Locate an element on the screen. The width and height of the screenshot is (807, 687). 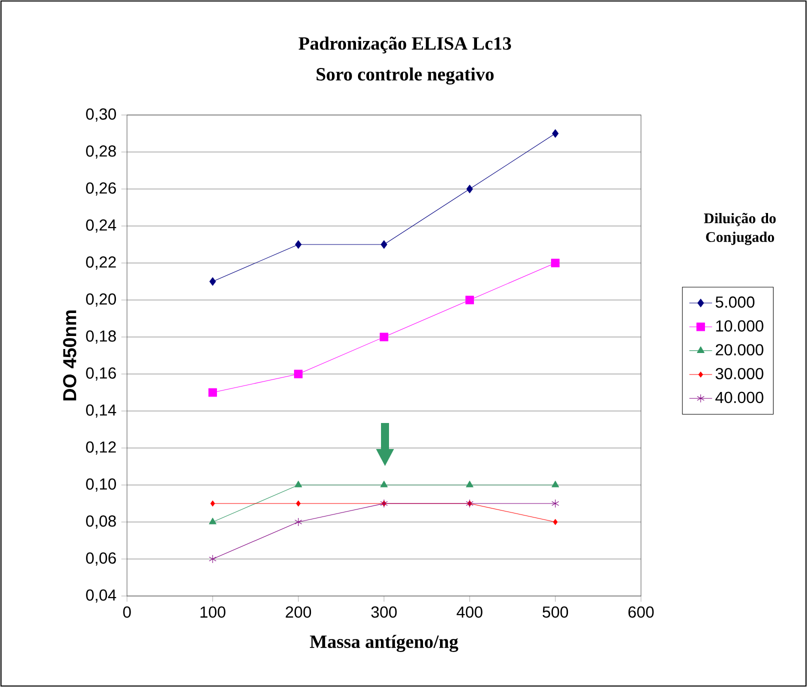
legend-label: 10.000 is located at coordinates (740, 326).